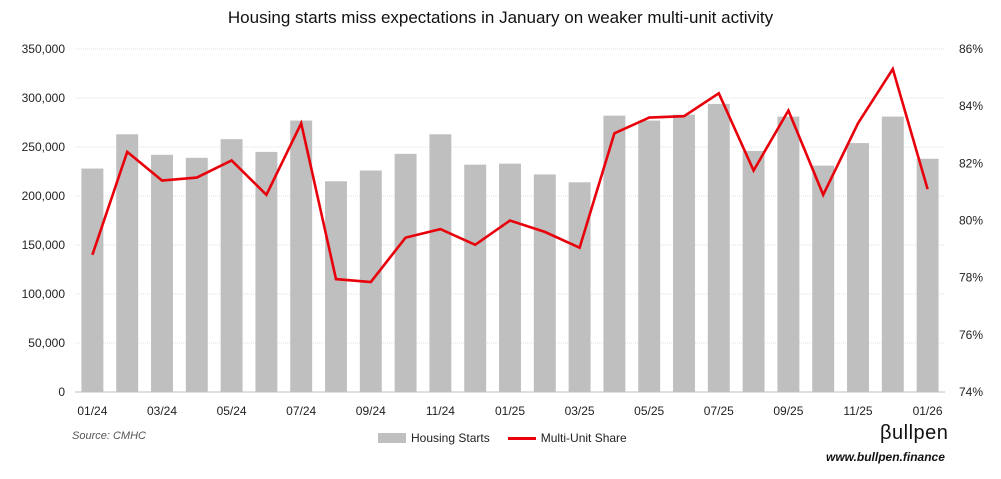 The height and width of the screenshot is (479, 1001). I want to click on right-axis-tick-label: 80%, so click(971, 221).